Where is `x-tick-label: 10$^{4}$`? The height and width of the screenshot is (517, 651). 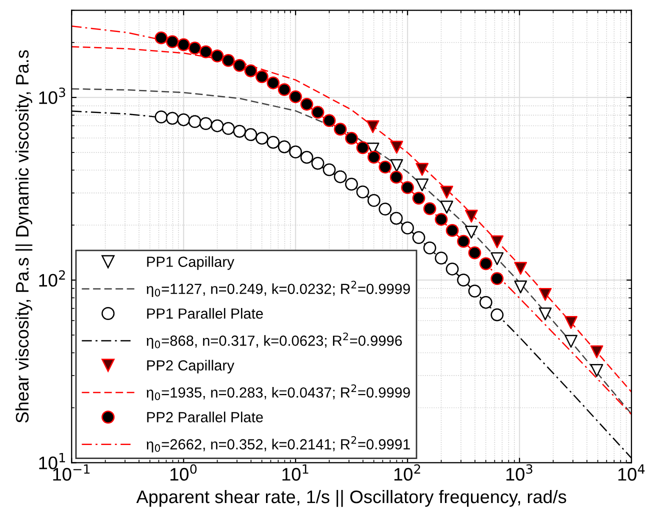
x-tick-label: 10$^{4}$ is located at coordinates (631, 472).